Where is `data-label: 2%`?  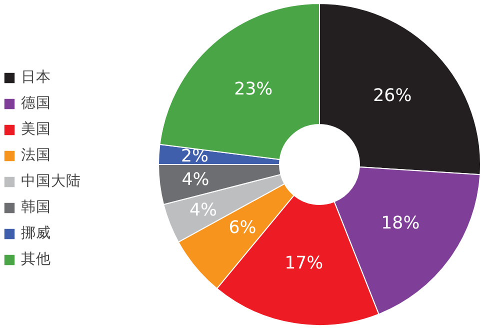 data-label: 2% is located at coordinates (194, 156).